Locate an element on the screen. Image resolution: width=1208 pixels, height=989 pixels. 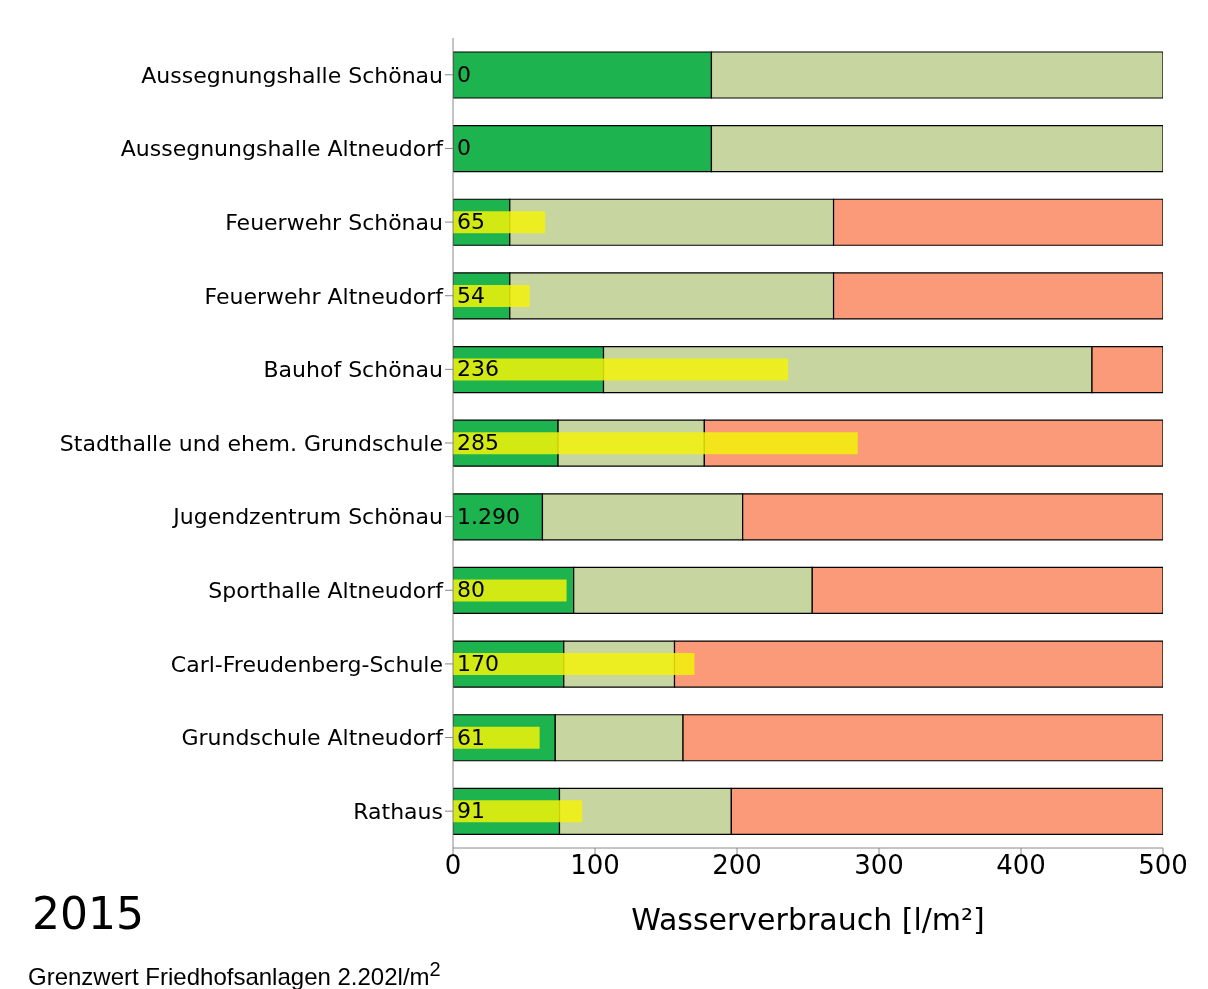
text: 1.290 is located at coordinates (488, 516).